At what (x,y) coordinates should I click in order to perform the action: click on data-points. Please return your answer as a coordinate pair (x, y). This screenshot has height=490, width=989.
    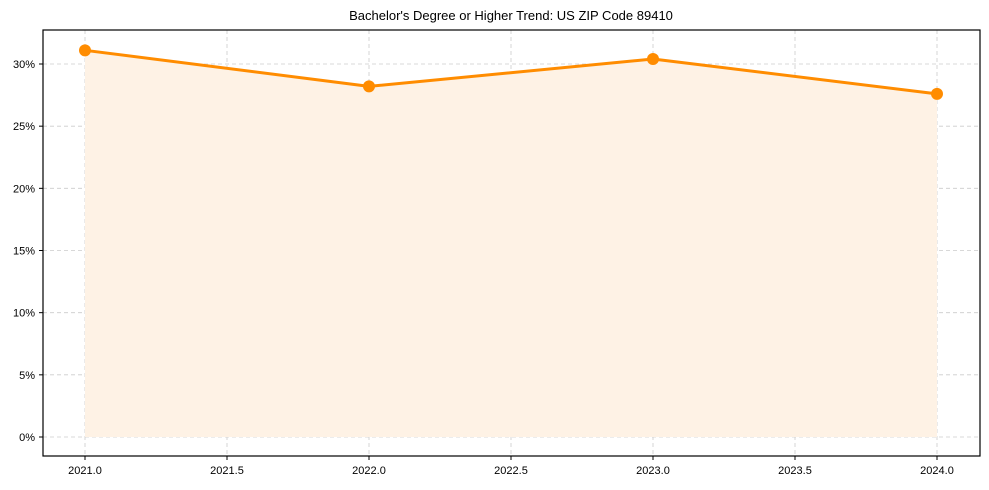
    Looking at the image, I should click on (511, 72).